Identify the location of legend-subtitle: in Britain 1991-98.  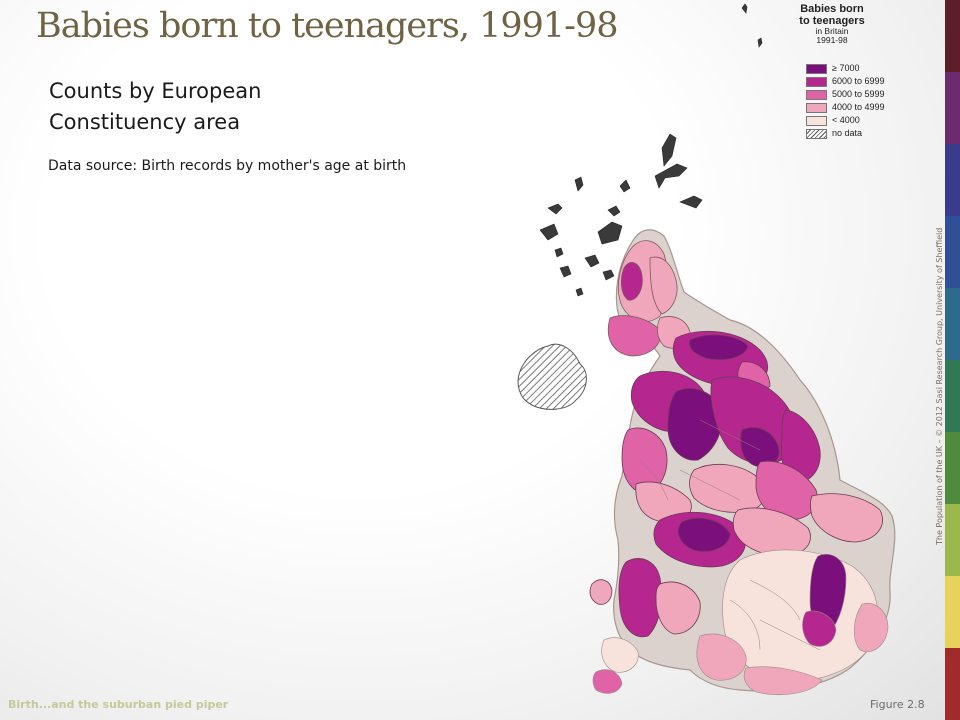
(832, 36).